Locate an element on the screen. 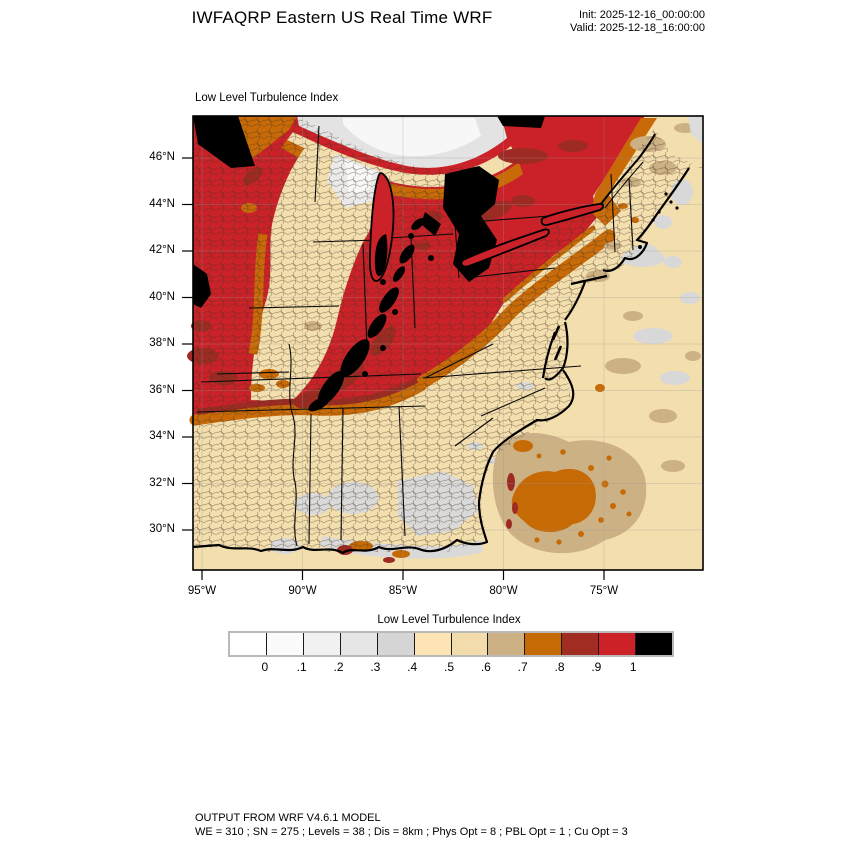 This screenshot has width=850, height=850. maine-coast-islands is located at coordinates (658, 220).